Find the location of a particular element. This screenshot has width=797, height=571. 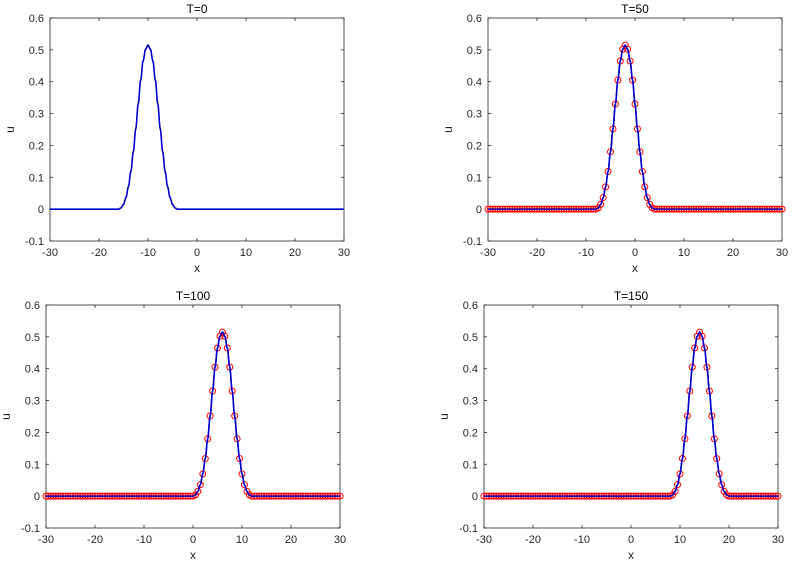

series-line-exact is located at coordinates (197, 127).